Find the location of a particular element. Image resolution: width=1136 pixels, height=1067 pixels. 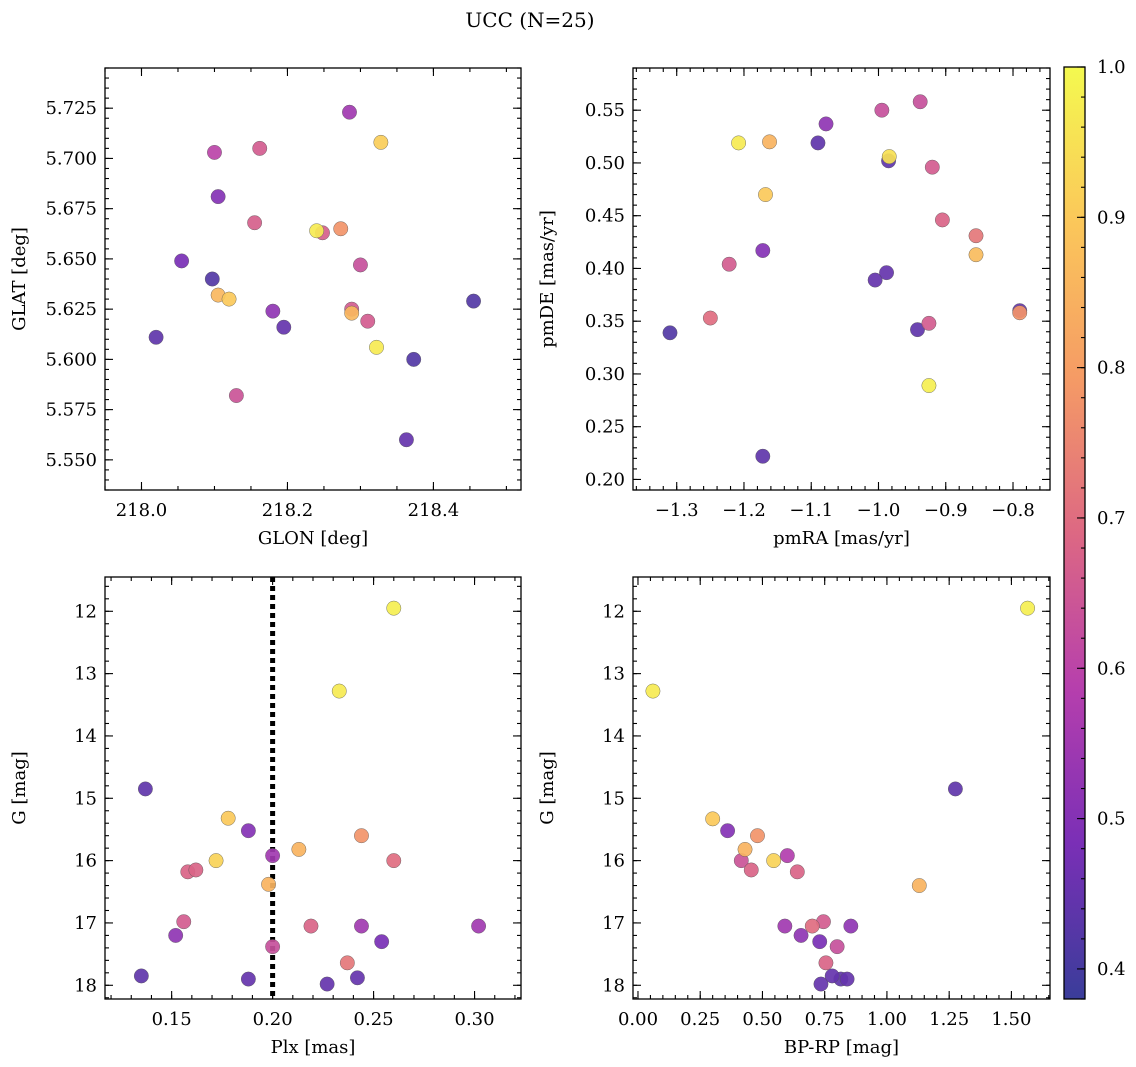

y-tick-label: 5.700 is located at coordinates (71, 158).